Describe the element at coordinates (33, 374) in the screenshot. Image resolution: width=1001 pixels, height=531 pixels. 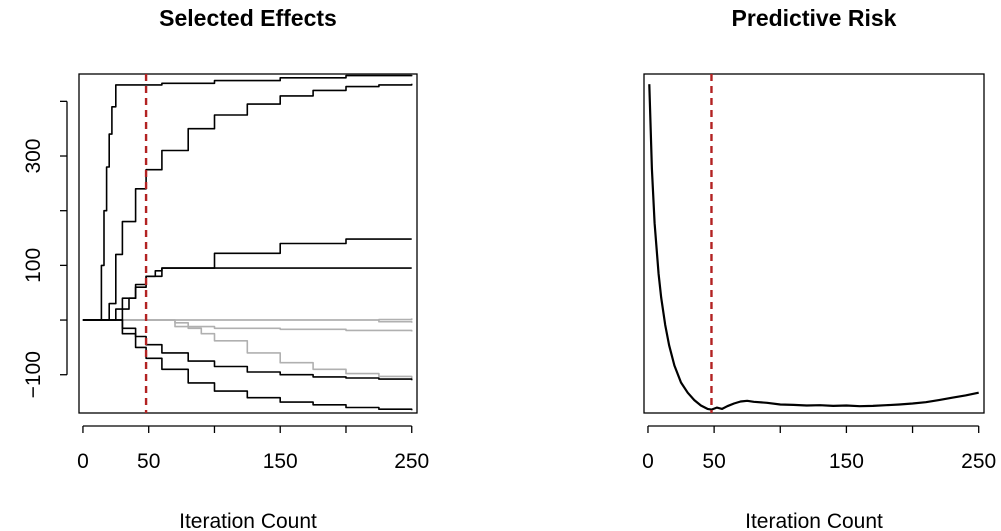
I see `y-tick-label: −100` at that location.